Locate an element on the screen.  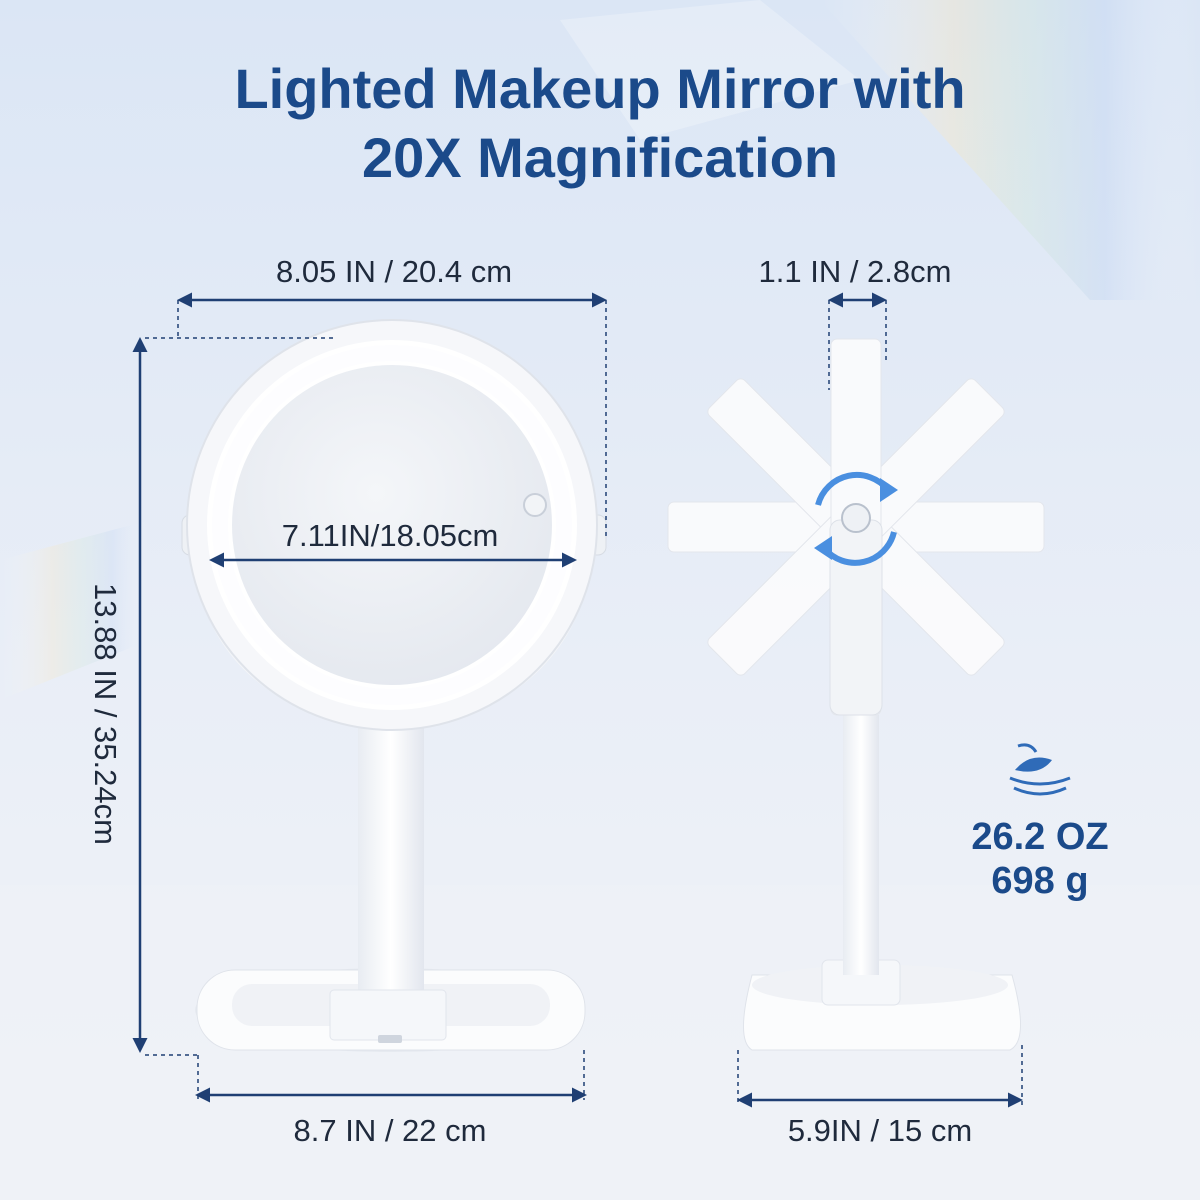
mirror-width-label: 8.05 IN / 20.4 cm is located at coordinates (394, 271).